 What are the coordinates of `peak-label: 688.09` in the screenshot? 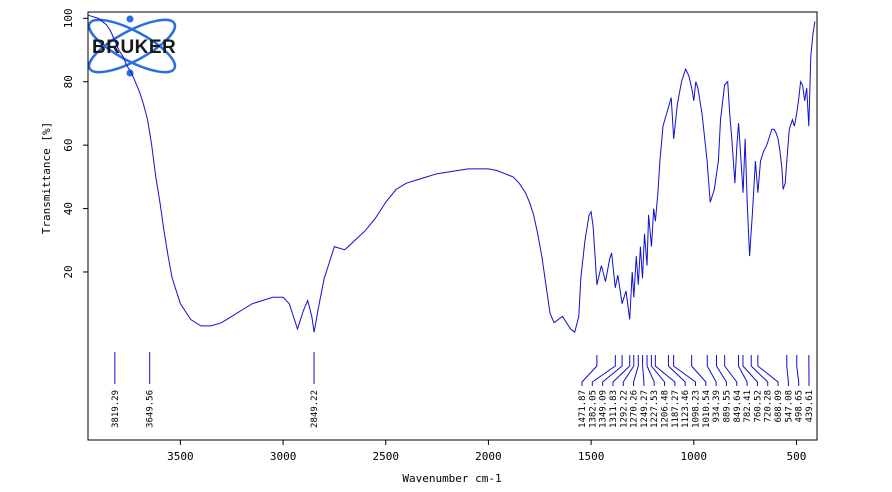 It's located at (779, 406).